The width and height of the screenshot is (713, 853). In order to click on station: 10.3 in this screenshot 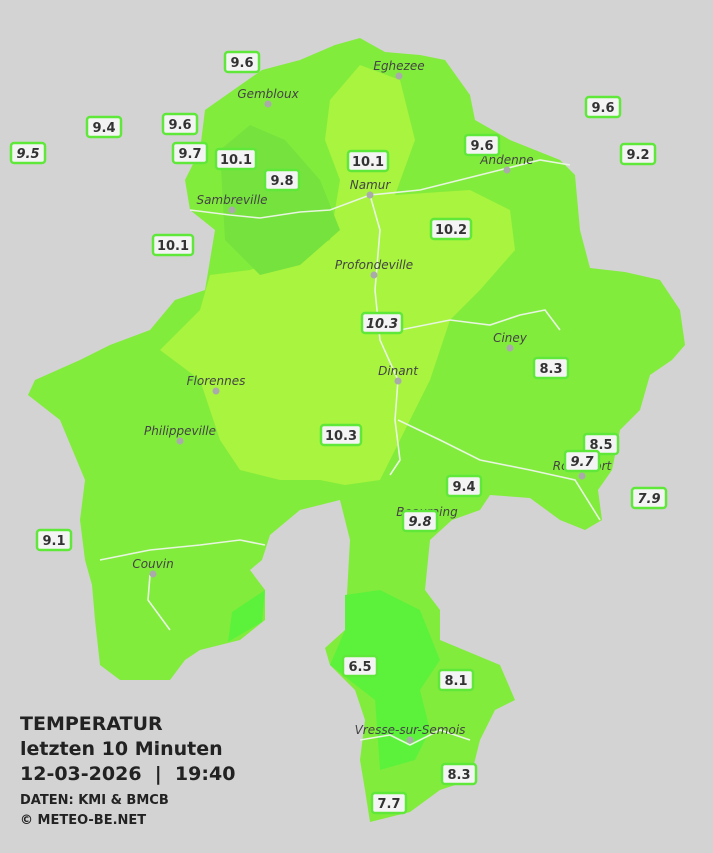, I will do `click(382, 323)`.